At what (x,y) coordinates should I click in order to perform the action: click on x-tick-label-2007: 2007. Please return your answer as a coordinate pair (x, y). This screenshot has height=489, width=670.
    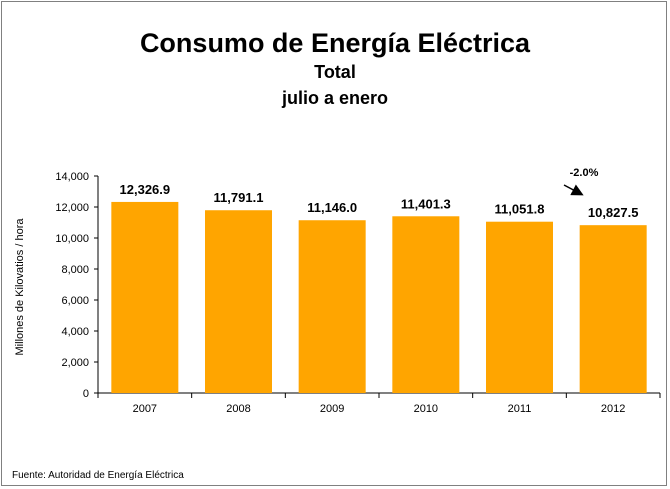
    Looking at the image, I should click on (145, 409).